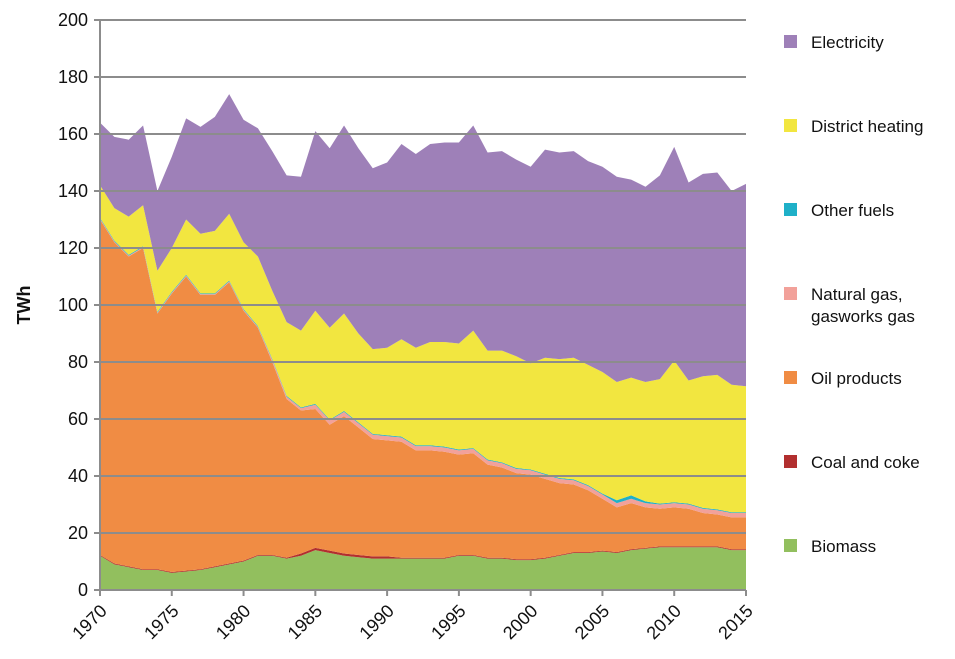  Describe the element at coordinates (78, 476) in the screenshot. I see `y-tick-label: 40` at that location.